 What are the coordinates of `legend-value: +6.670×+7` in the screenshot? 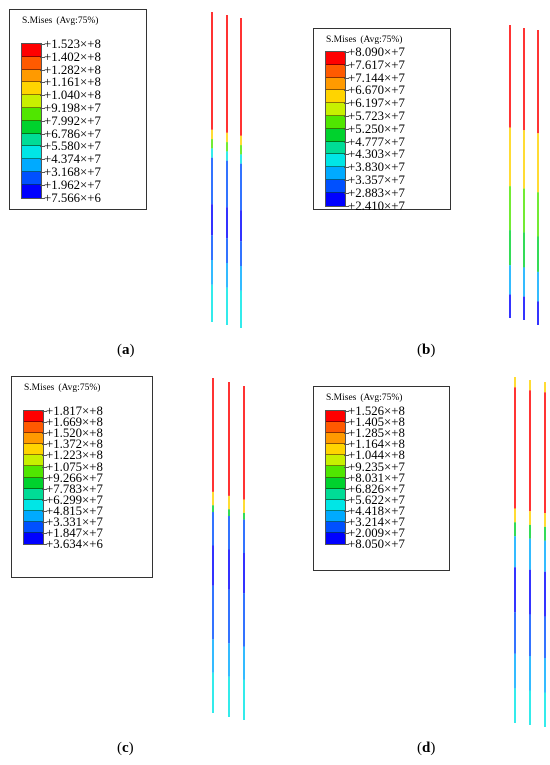 It's located at (374, 90).